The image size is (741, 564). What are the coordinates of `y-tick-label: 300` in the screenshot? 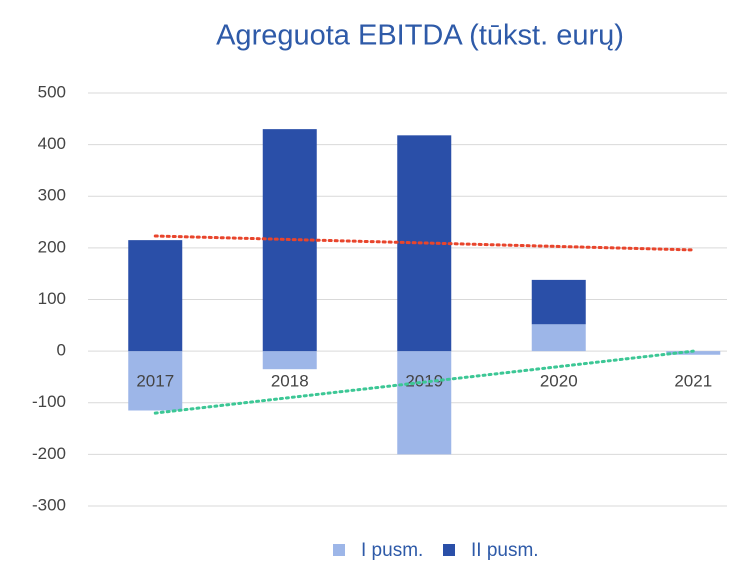 It's located at (52, 195).